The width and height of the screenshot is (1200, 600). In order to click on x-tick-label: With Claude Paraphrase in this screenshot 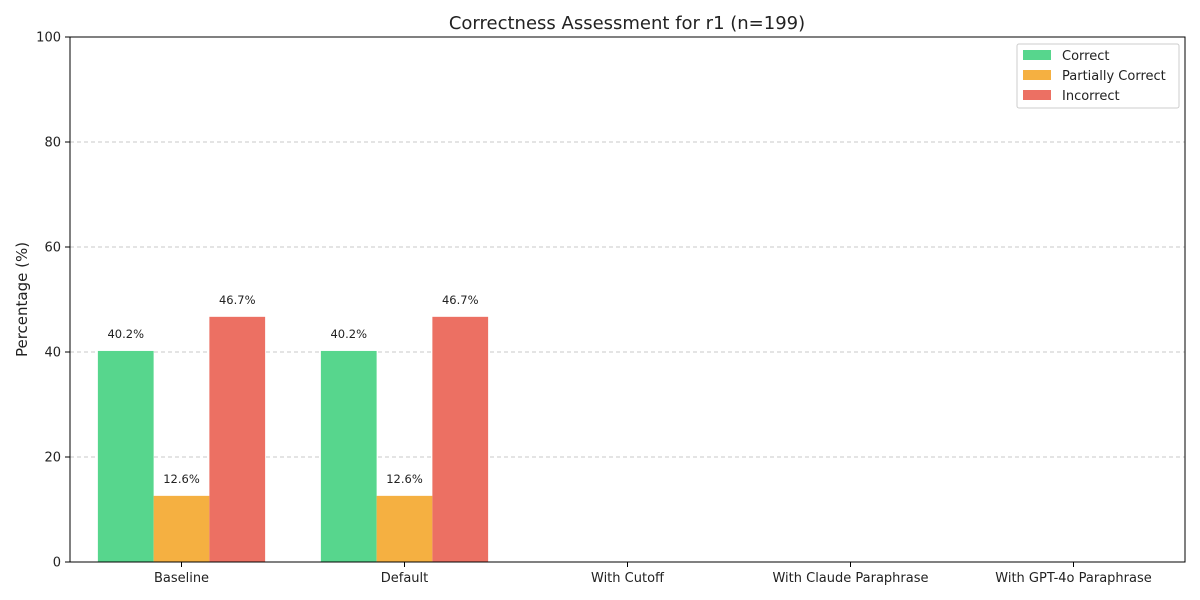, I will do `click(850, 578)`.